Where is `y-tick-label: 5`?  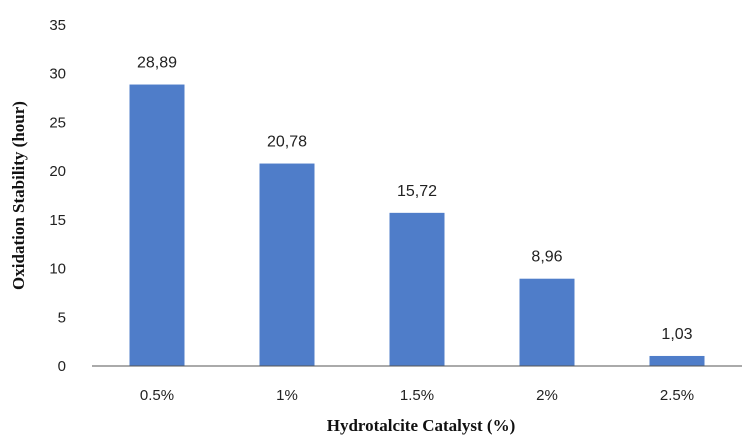
y-tick-label: 5 is located at coordinates (62, 317).